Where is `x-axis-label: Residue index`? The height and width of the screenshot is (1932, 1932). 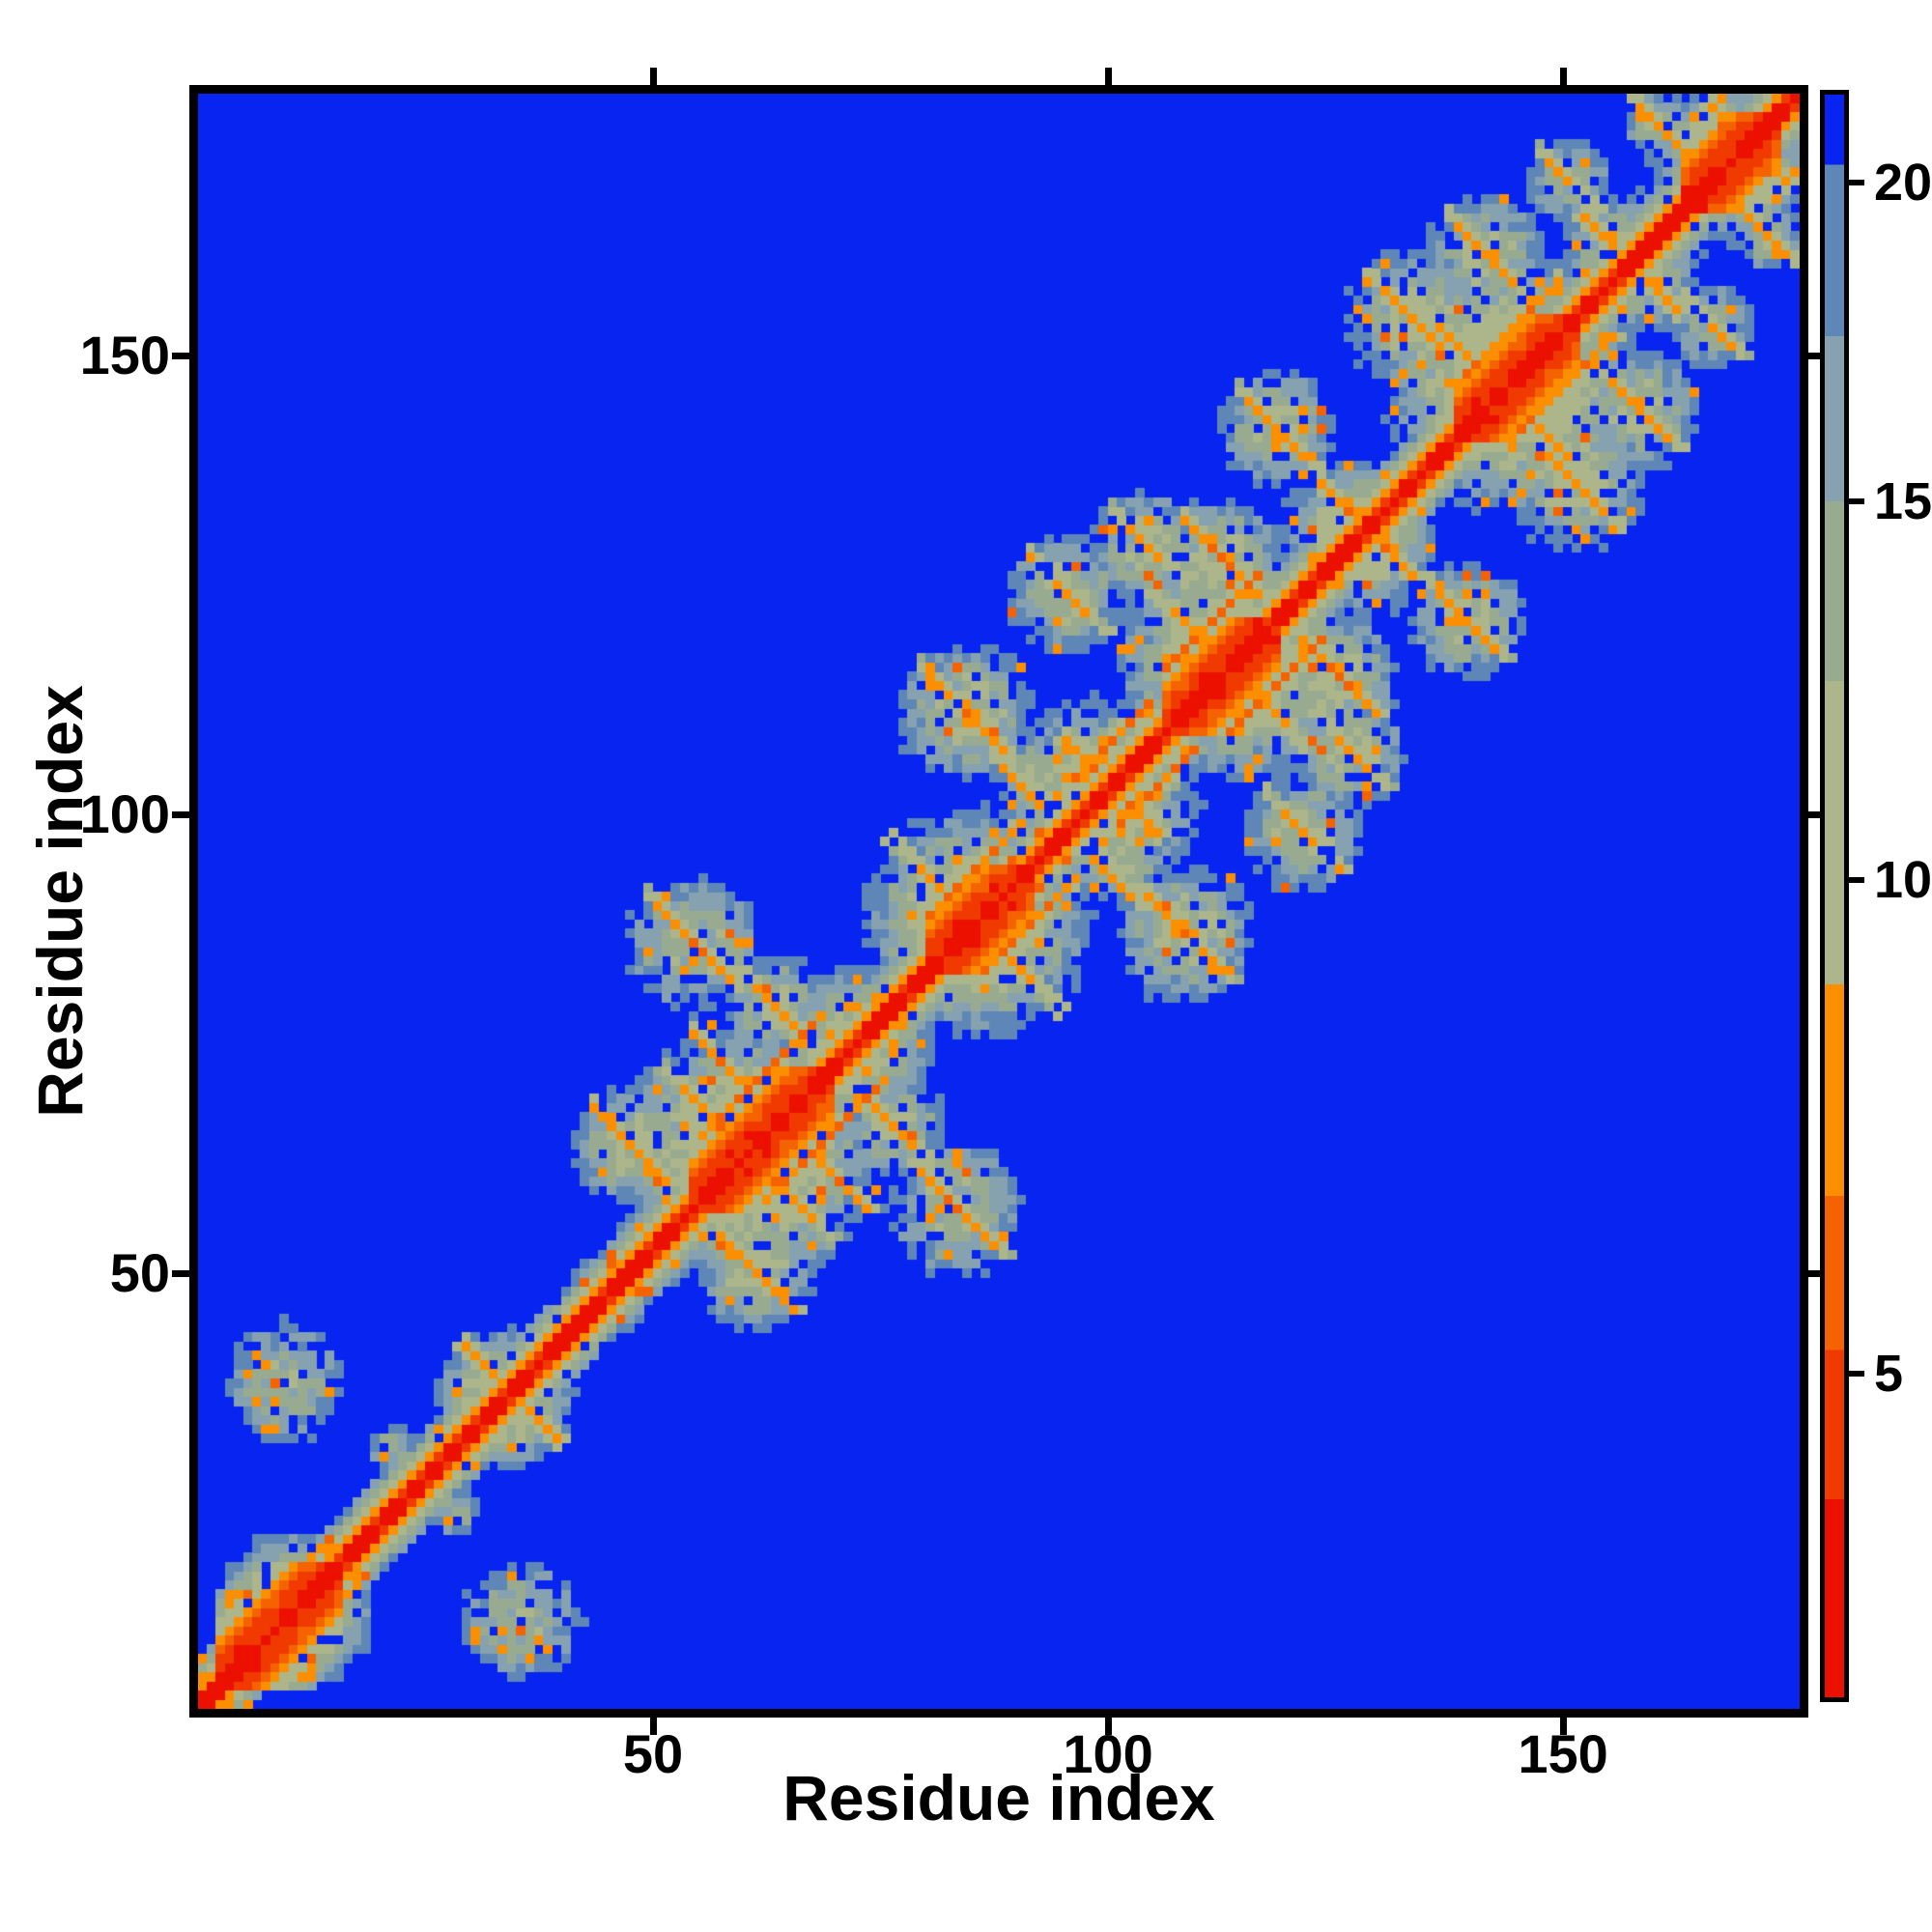 x-axis-label: Residue index is located at coordinates (998, 1797).